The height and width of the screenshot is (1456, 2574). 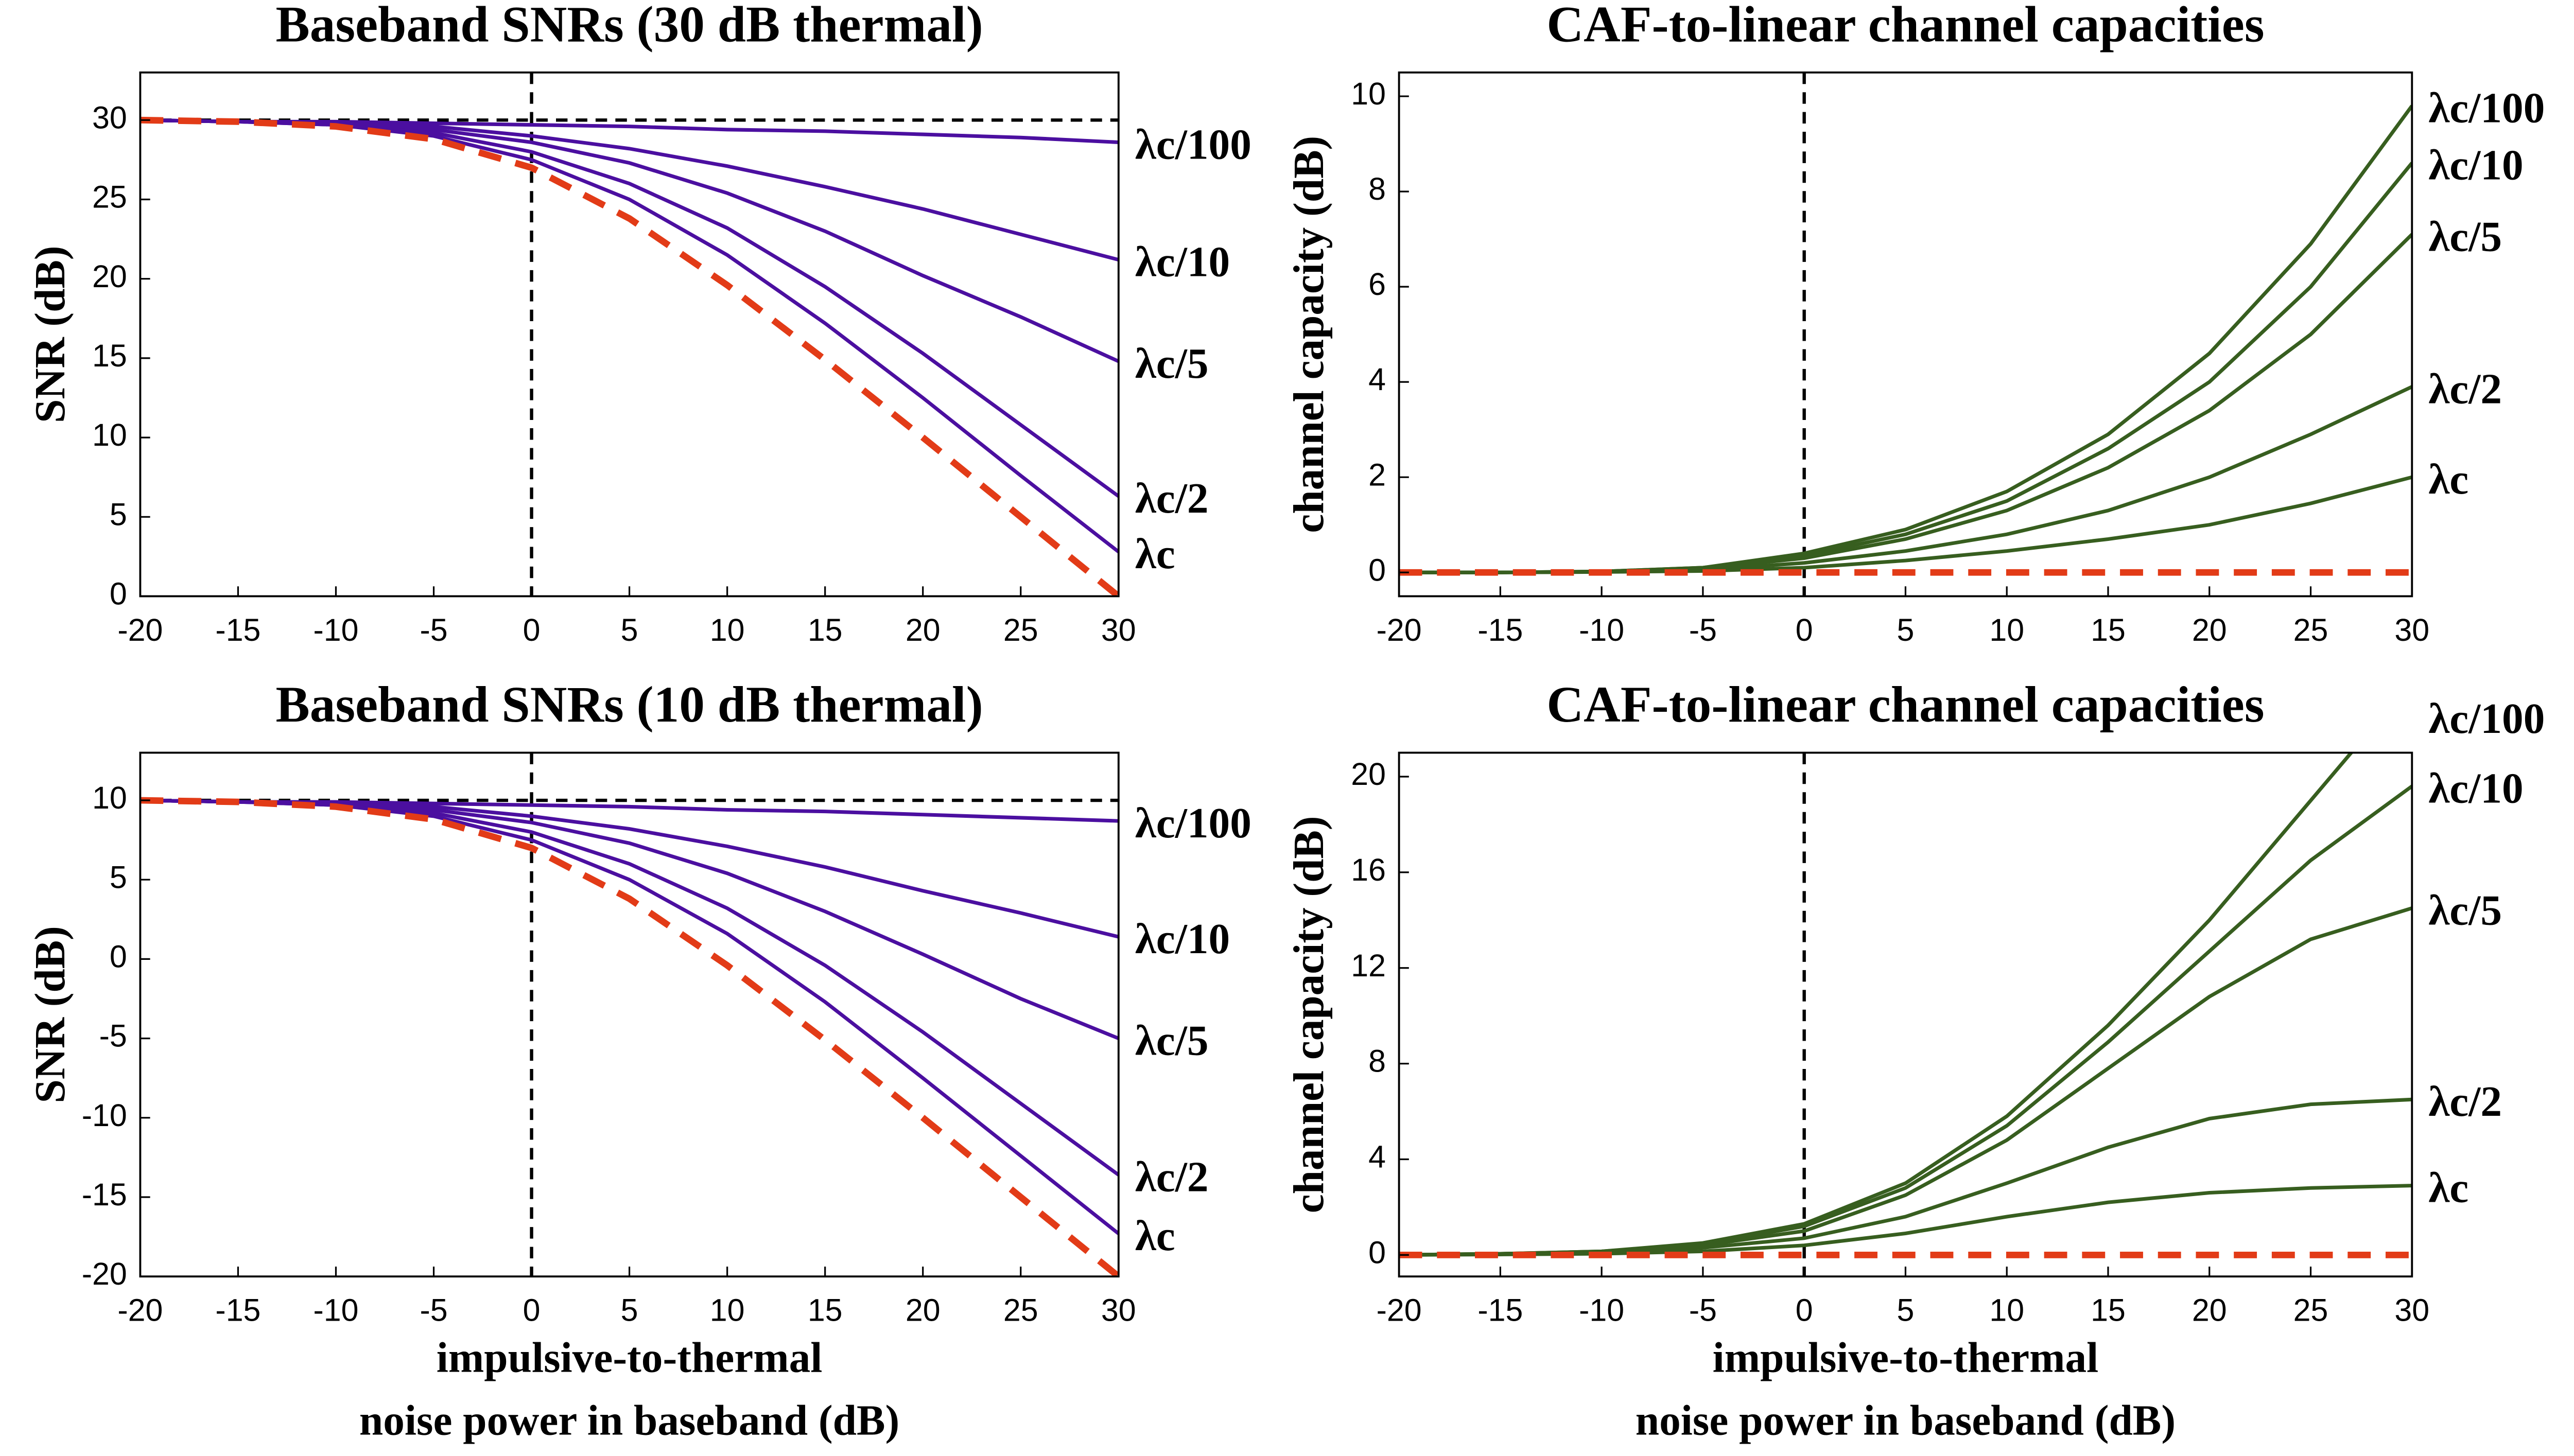 What do you see at coordinates (105, 1194) in the screenshot?
I see `y-tick-label: -15` at bounding box center [105, 1194].